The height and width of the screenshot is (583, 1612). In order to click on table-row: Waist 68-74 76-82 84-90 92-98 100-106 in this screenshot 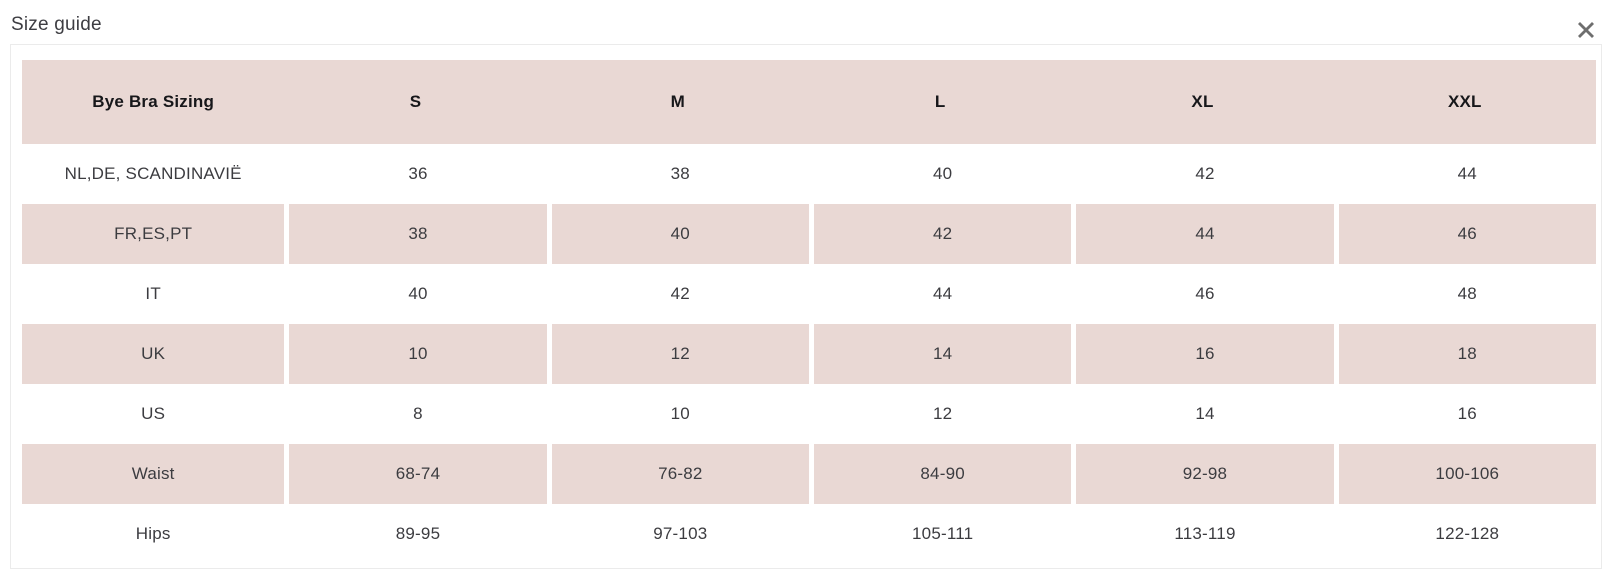, I will do `click(809, 474)`.